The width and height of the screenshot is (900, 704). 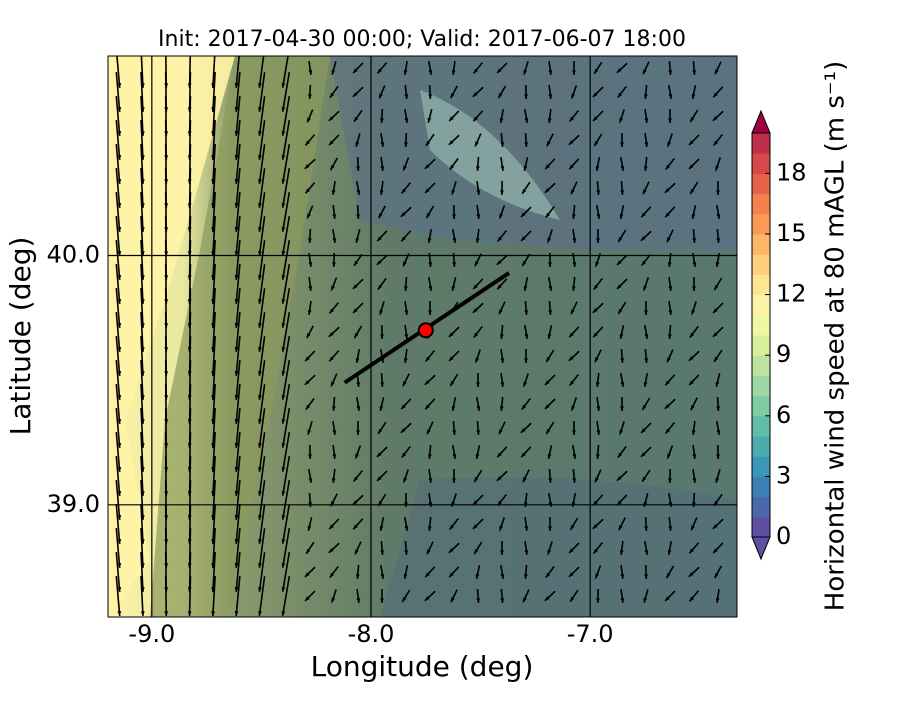 I want to click on x-tick-label: -9.0, so click(x=151, y=634).